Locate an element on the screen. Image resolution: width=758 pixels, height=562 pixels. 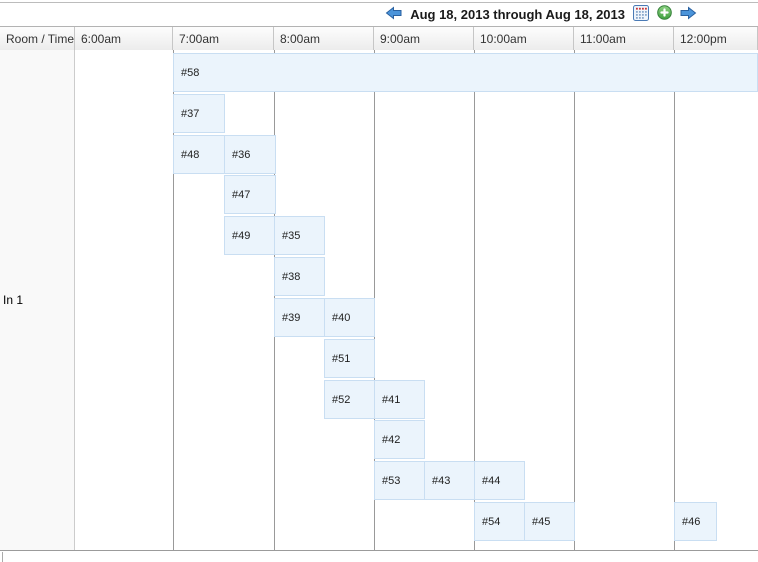
top-divider is located at coordinates (379, 2).